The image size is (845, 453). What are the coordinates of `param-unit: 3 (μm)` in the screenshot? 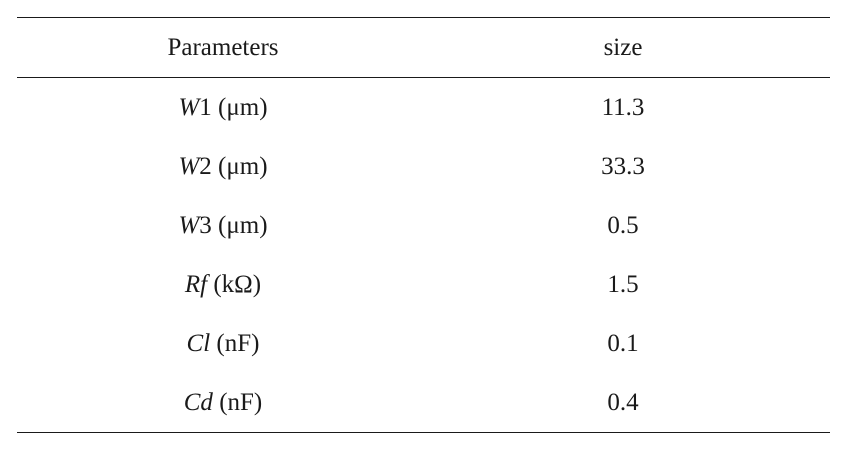 It's located at (233, 225).